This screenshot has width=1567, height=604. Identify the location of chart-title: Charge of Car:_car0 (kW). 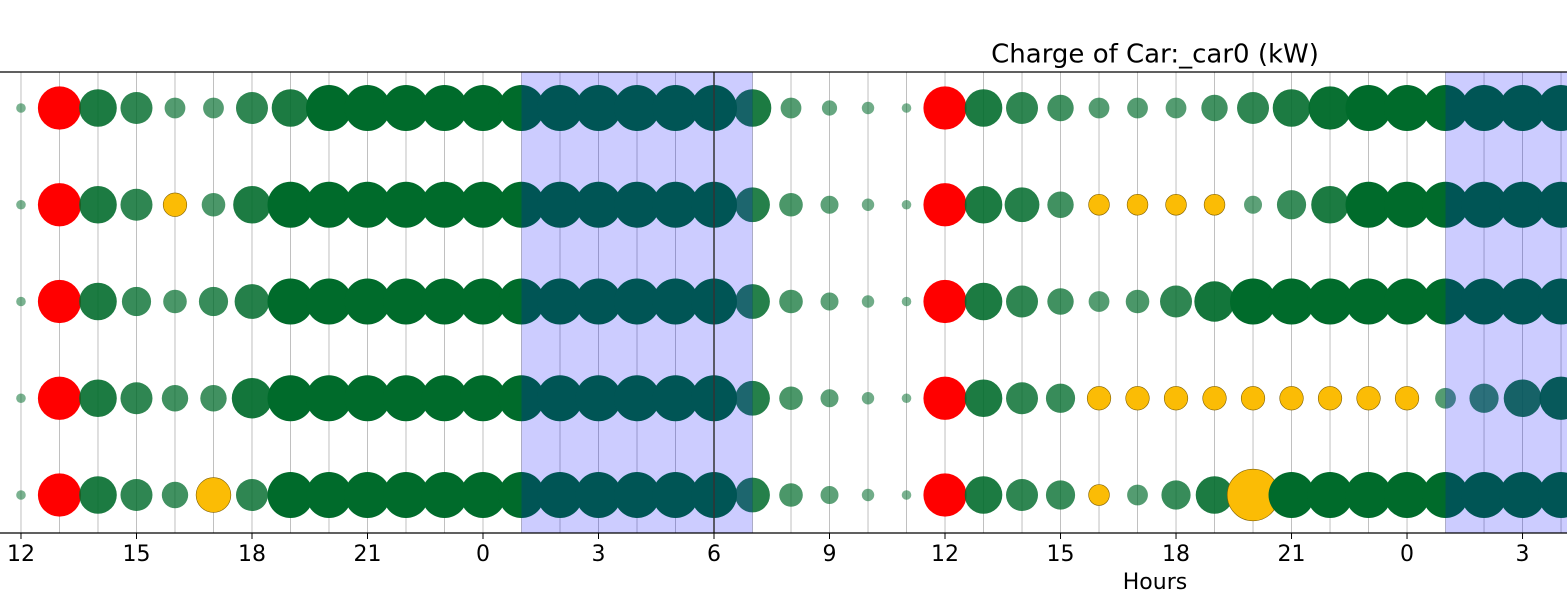
(1155, 55).